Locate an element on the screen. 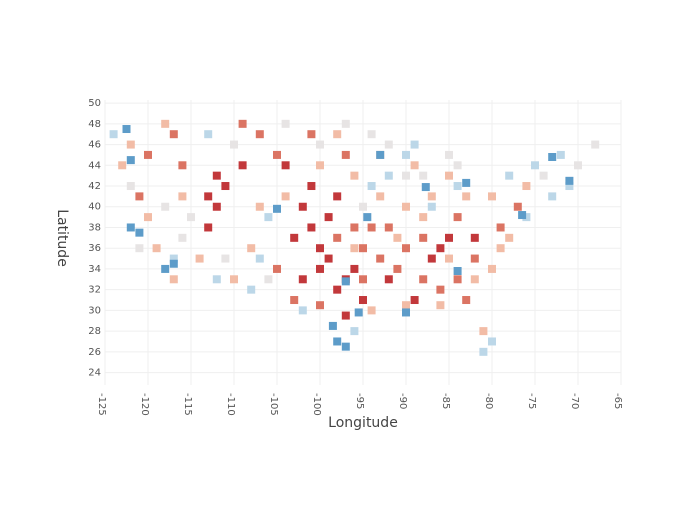 The image size is (683, 512). y-tick-label: 42 is located at coordinates (94, 186).